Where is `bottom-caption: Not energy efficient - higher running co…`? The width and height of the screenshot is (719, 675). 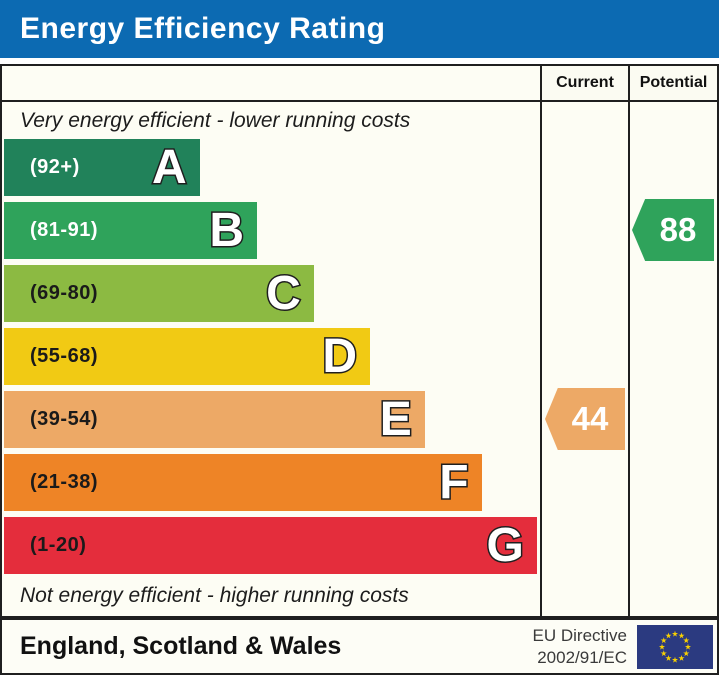
bottom-caption: Not energy efficient - higher running co… is located at coordinates (214, 595).